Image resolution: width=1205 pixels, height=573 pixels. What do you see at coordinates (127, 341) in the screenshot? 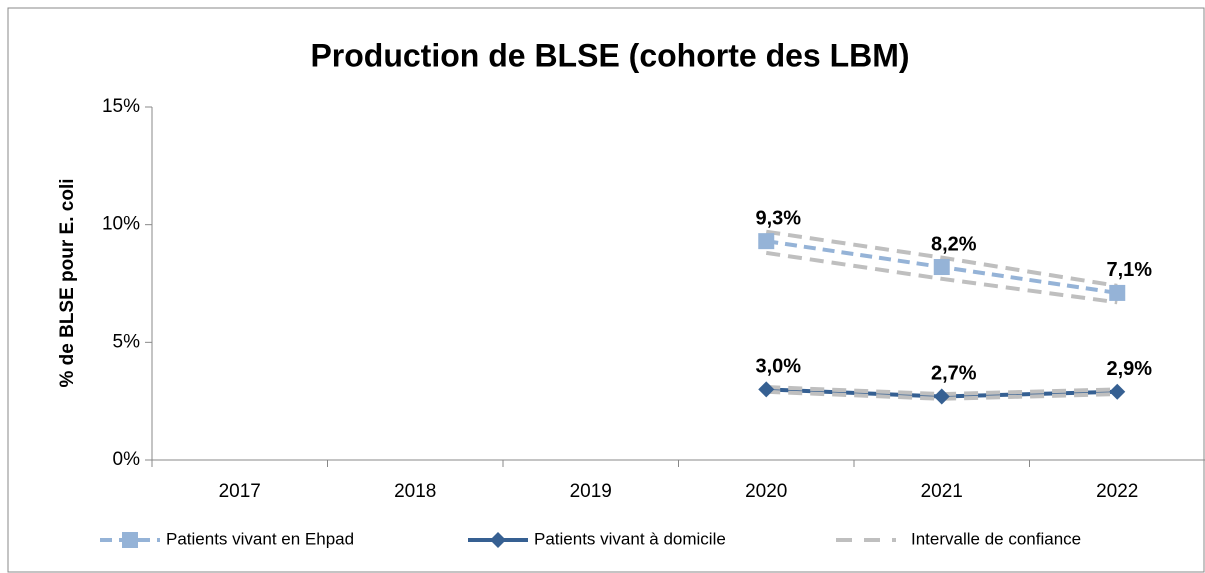
I see `y-tick-label: 5%` at bounding box center [127, 341].